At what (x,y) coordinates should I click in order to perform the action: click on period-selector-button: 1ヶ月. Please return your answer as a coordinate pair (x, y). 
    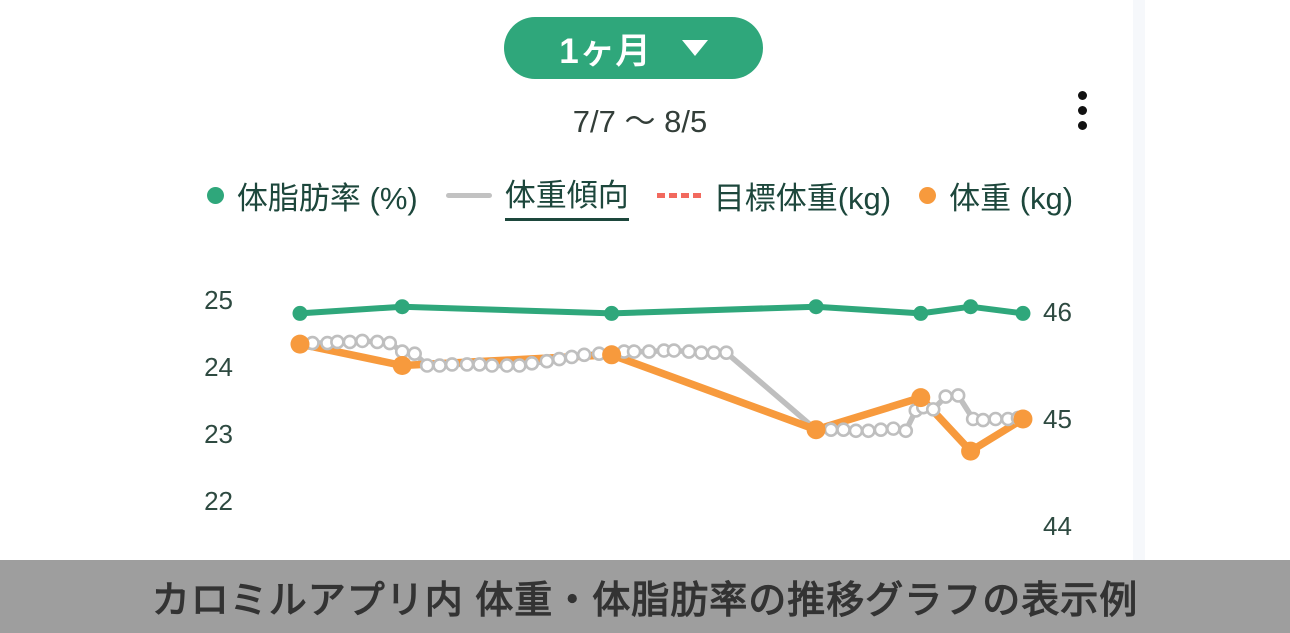
    Looking at the image, I should click on (633, 48).